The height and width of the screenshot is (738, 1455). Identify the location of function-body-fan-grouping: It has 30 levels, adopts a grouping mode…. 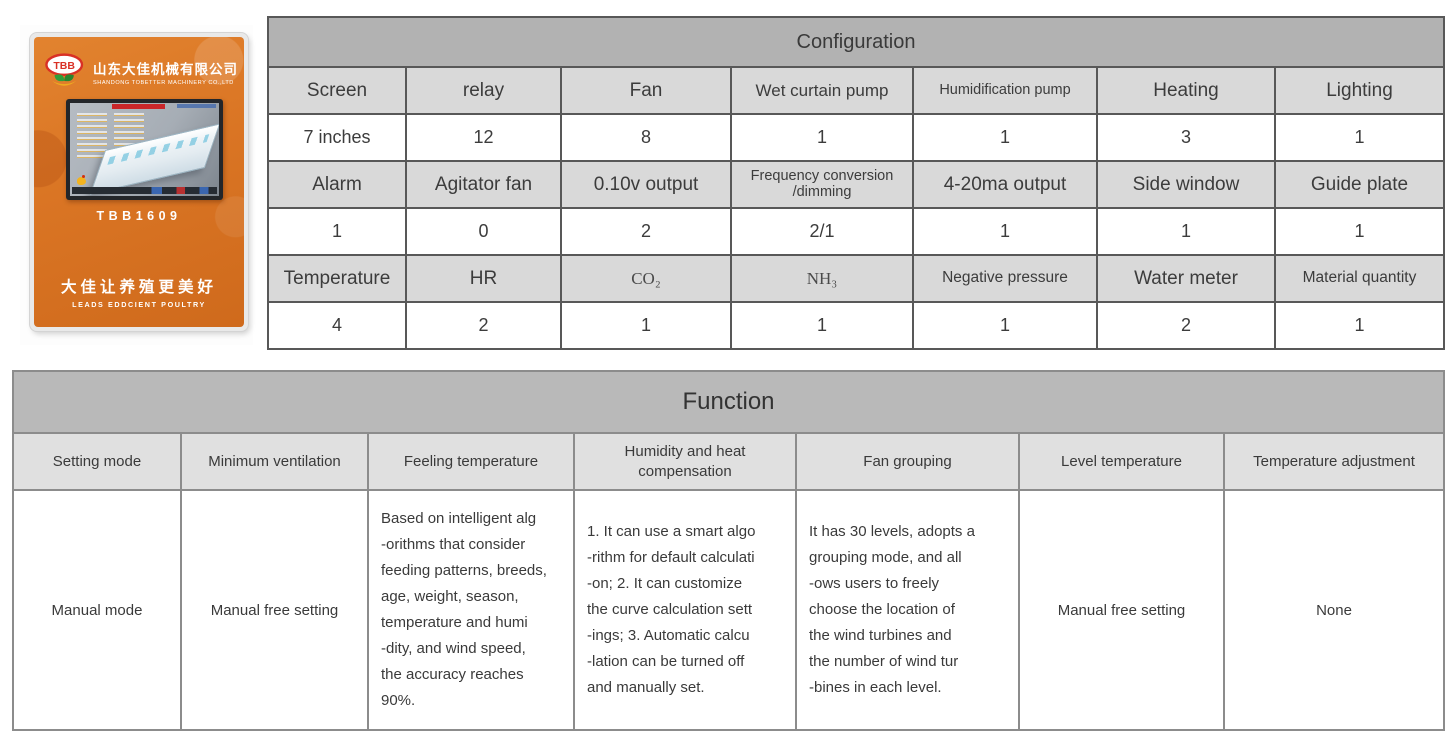
(907, 610).